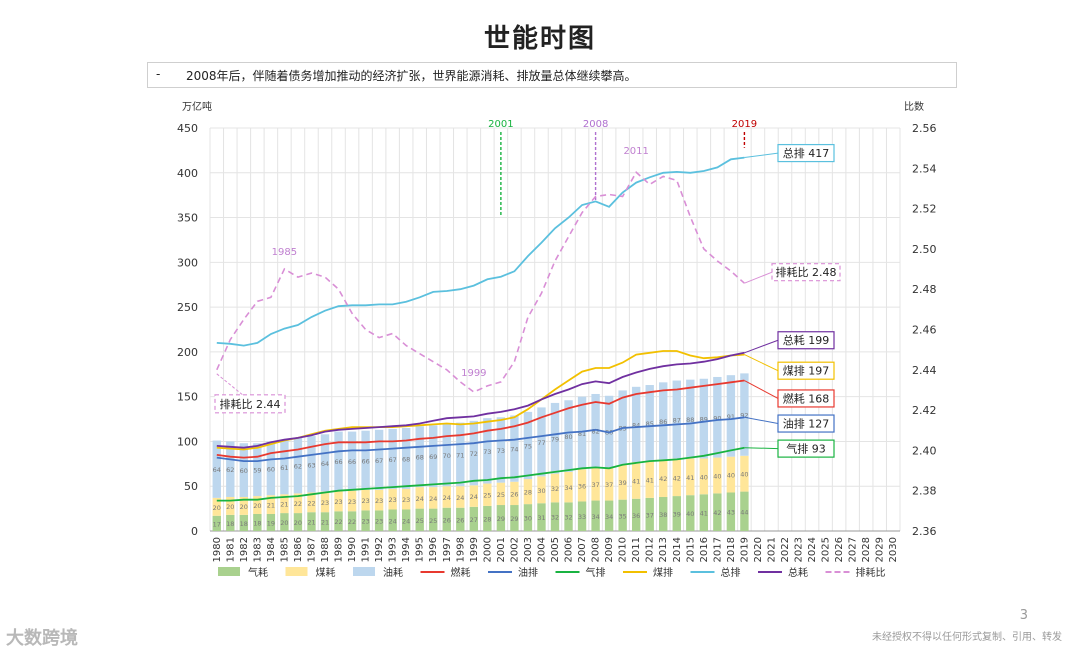 The width and height of the screenshot is (1080, 655). Describe the element at coordinates (924, 491) in the screenshot. I see `y2-tick-label: 2.38` at that location.